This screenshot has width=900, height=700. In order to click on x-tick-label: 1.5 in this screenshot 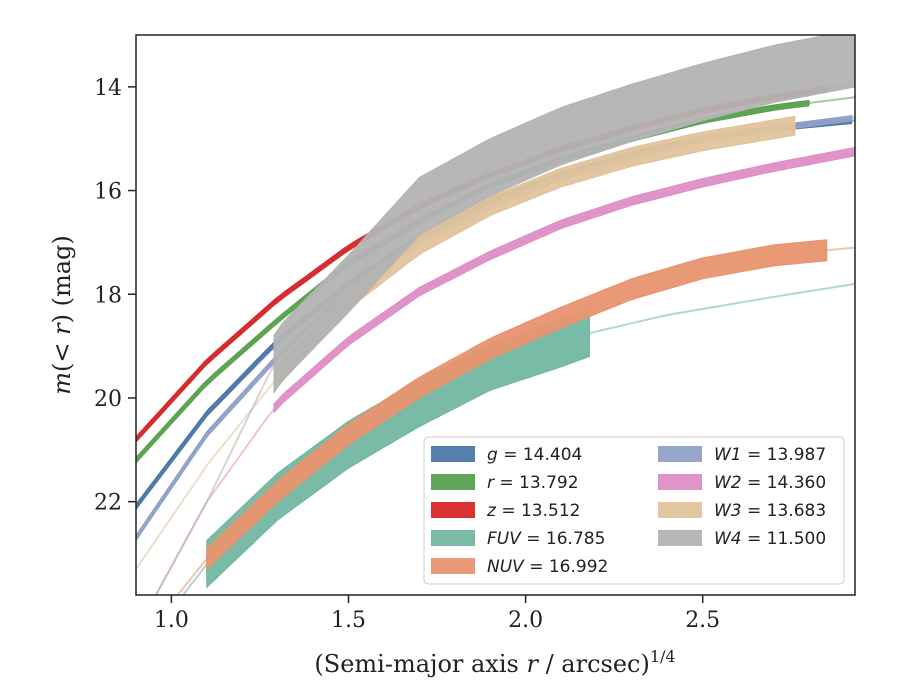, I will do `click(348, 620)`.